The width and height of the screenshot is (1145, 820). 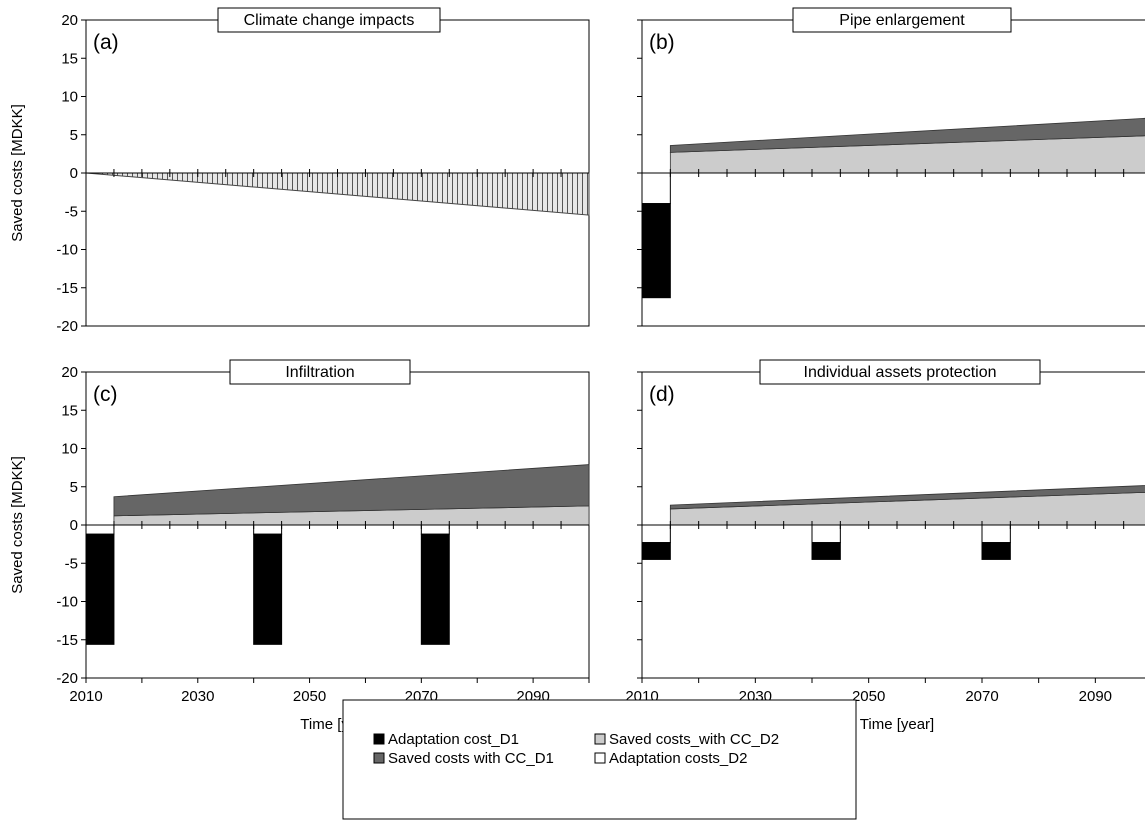 I want to click on legend-label-saved-costs-cc-d1: Saved costs with CC_D1, so click(x=471, y=758).